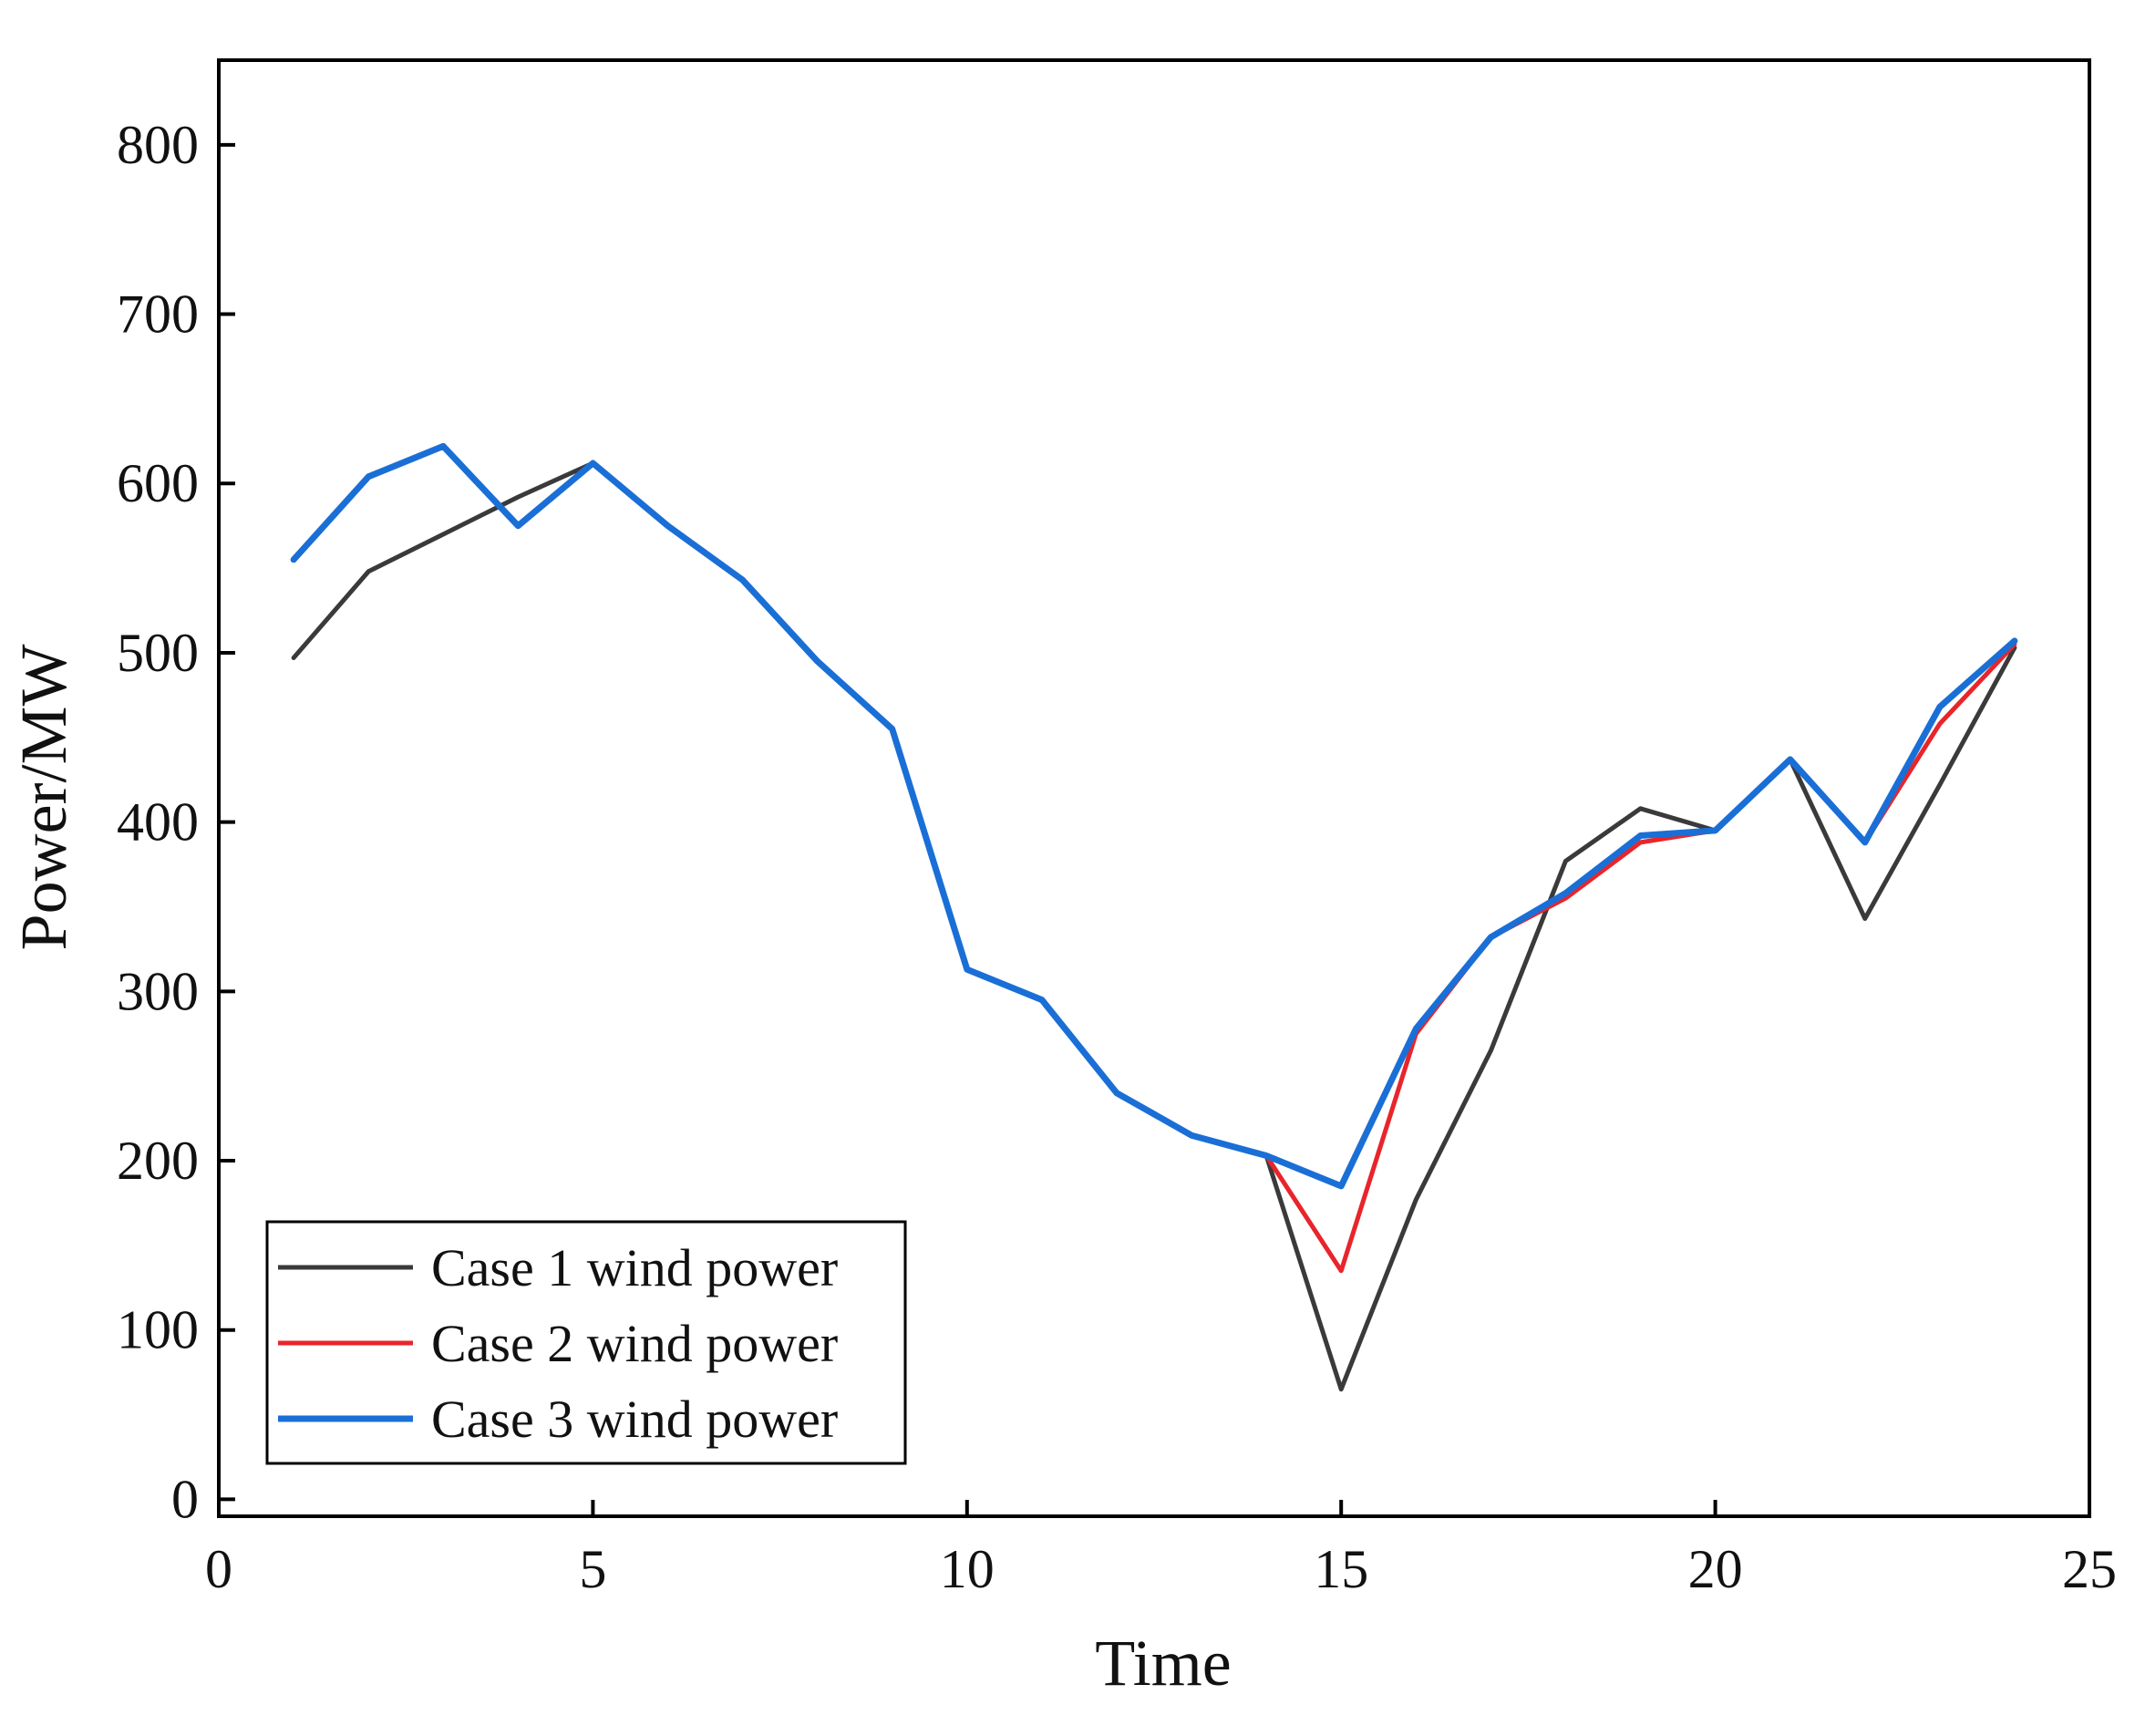 This screenshot has width=2135, height=1736. What do you see at coordinates (1341, 1569) in the screenshot?
I see `x-tick-label: 15` at bounding box center [1341, 1569].